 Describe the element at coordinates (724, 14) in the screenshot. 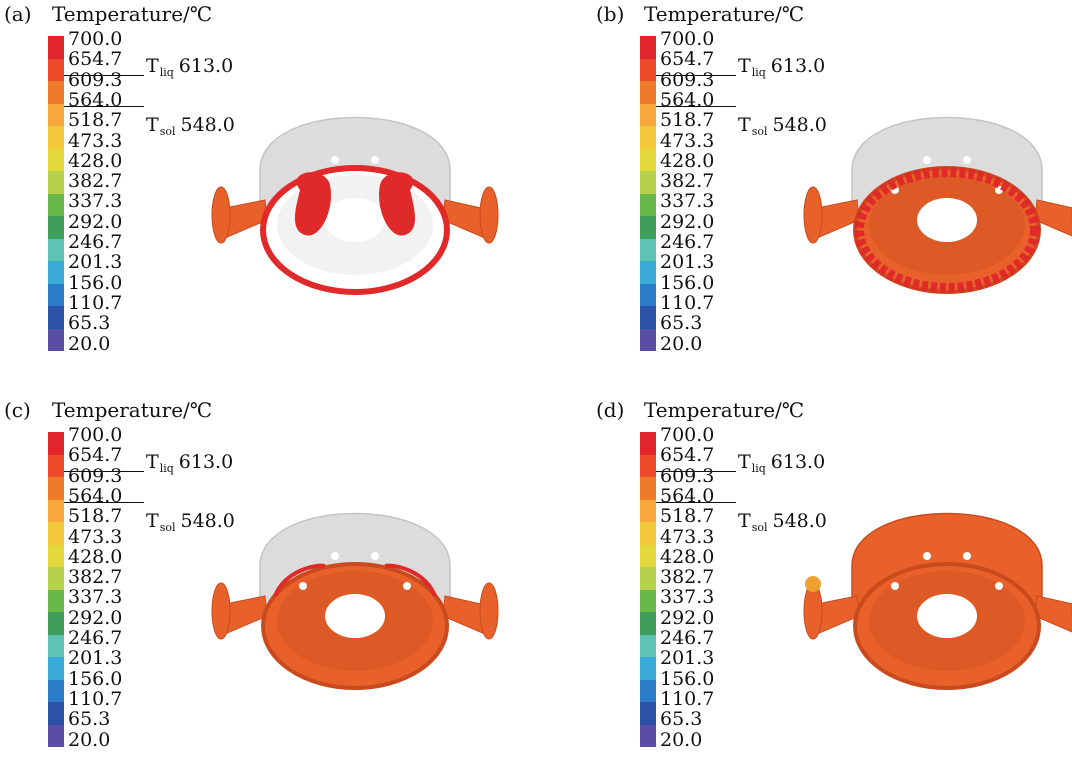

I see `legend-title: Temperature/℃` at that location.